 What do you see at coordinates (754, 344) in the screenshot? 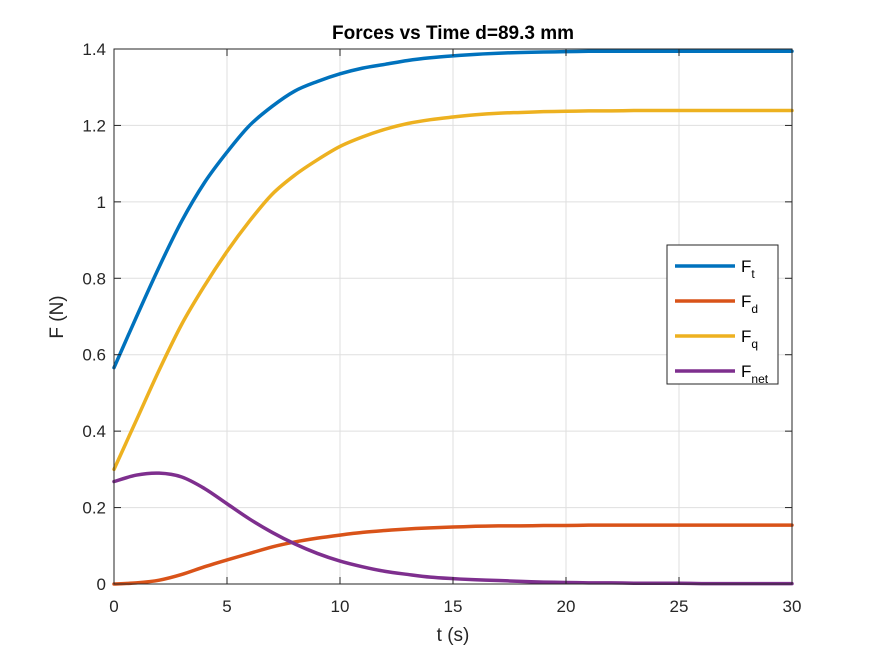
I see `legend-label-subscript: q` at bounding box center [754, 344].